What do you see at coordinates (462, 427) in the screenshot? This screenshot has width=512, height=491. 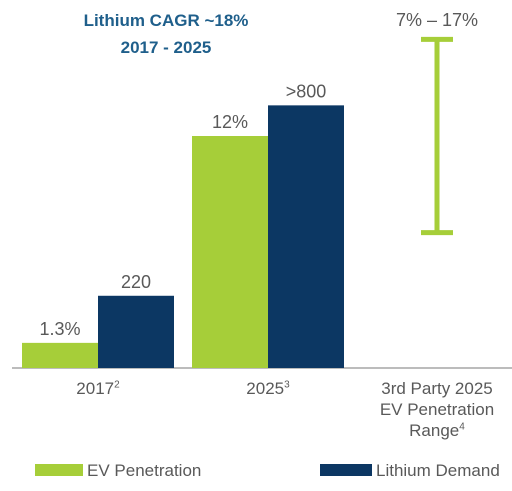 I see `footnote-mark: 4` at bounding box center [462, 427].